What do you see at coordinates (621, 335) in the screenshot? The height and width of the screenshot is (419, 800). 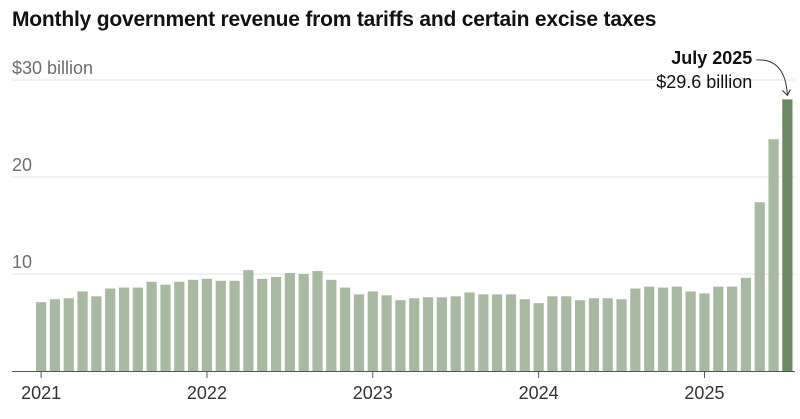 I see `bar-jul-2024` at bounding box center [621, 335].